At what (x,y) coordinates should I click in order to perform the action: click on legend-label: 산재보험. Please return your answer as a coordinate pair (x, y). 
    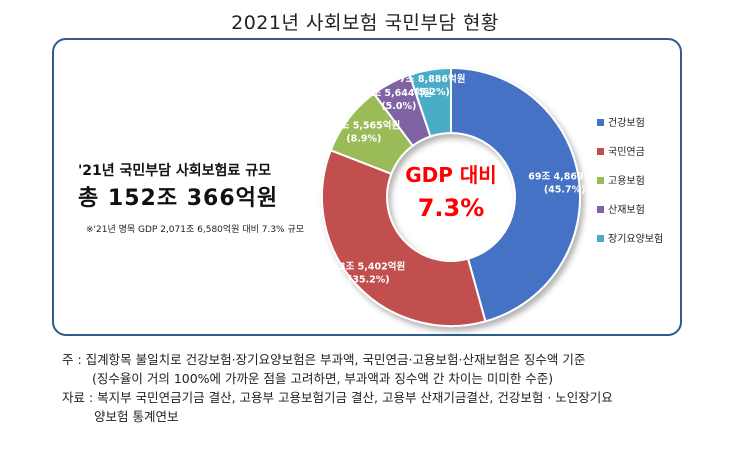
    Looking at the image, I should click on (626, 210).